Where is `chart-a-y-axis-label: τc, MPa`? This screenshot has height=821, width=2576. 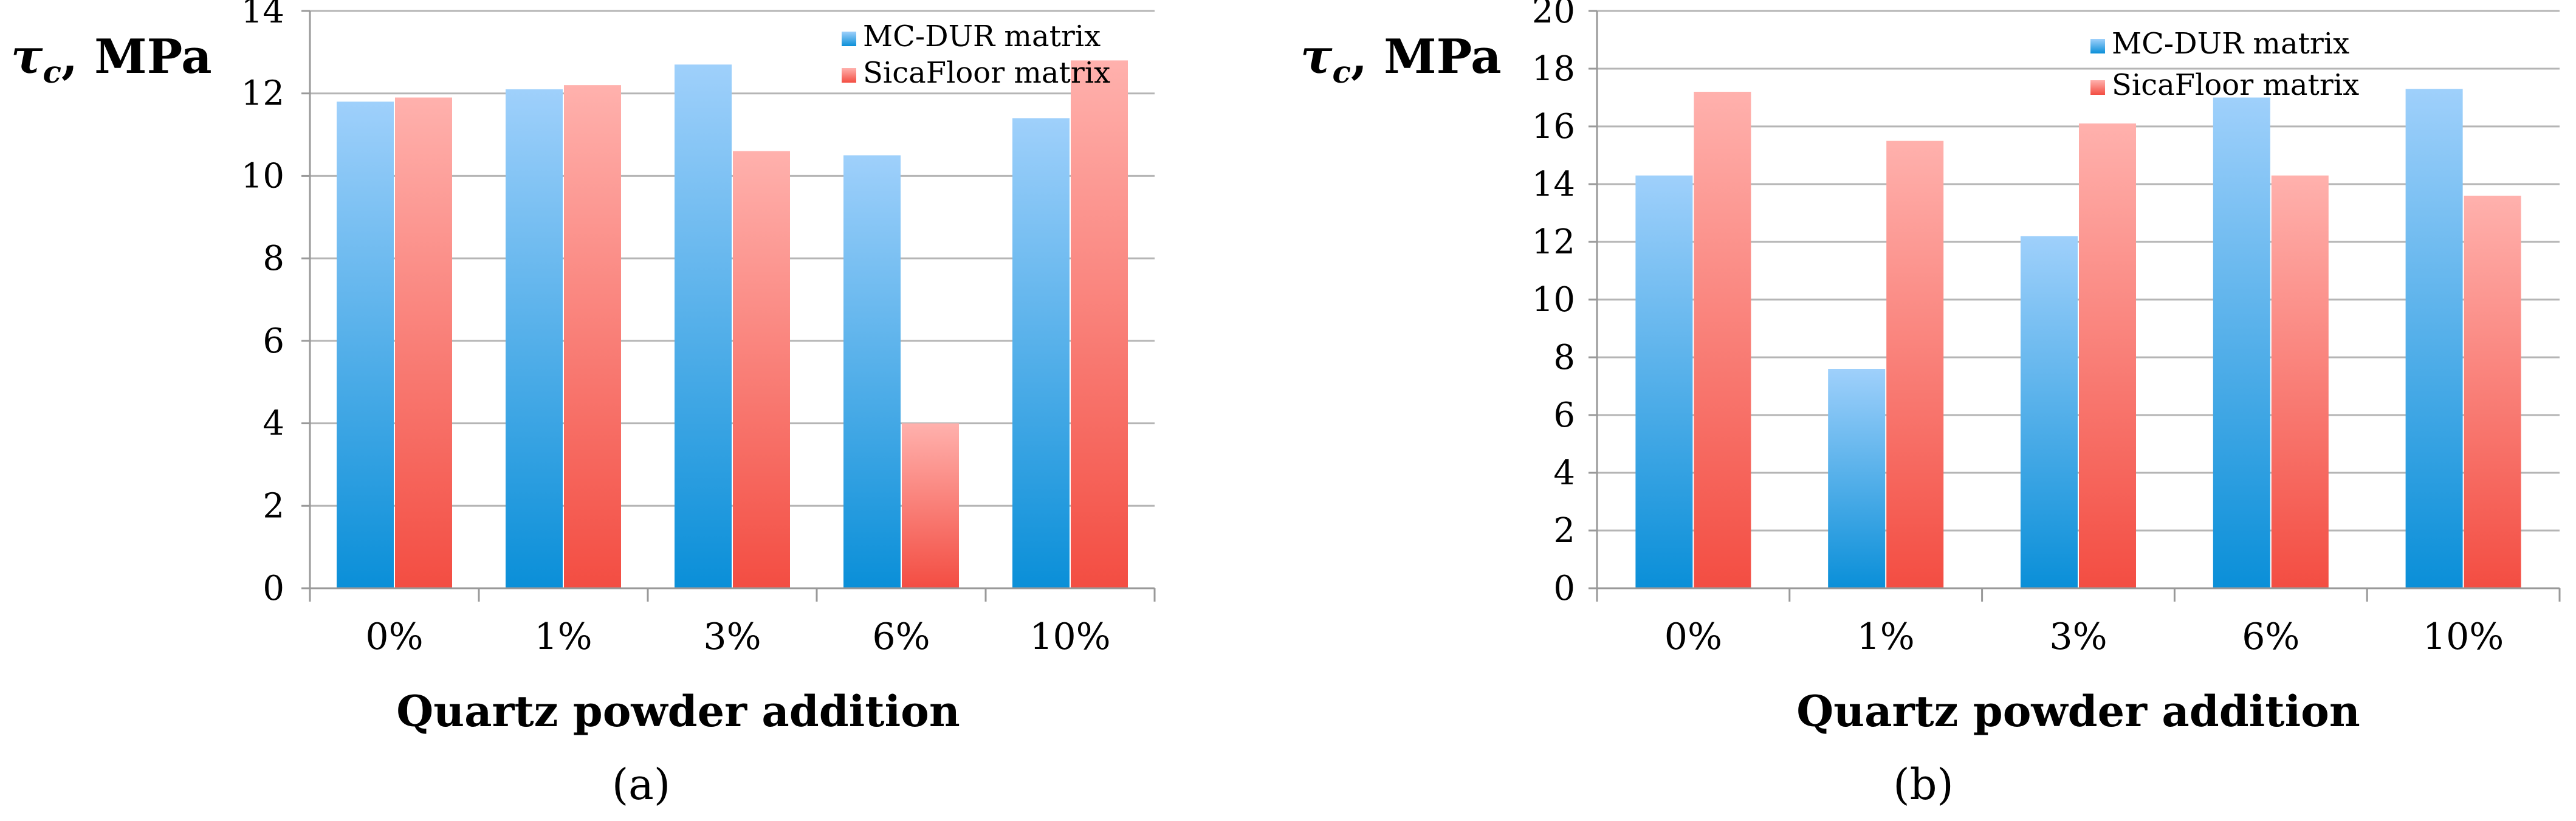 chart-a-y-axis-label: τc, MPa is located at coordinates (111, 59).